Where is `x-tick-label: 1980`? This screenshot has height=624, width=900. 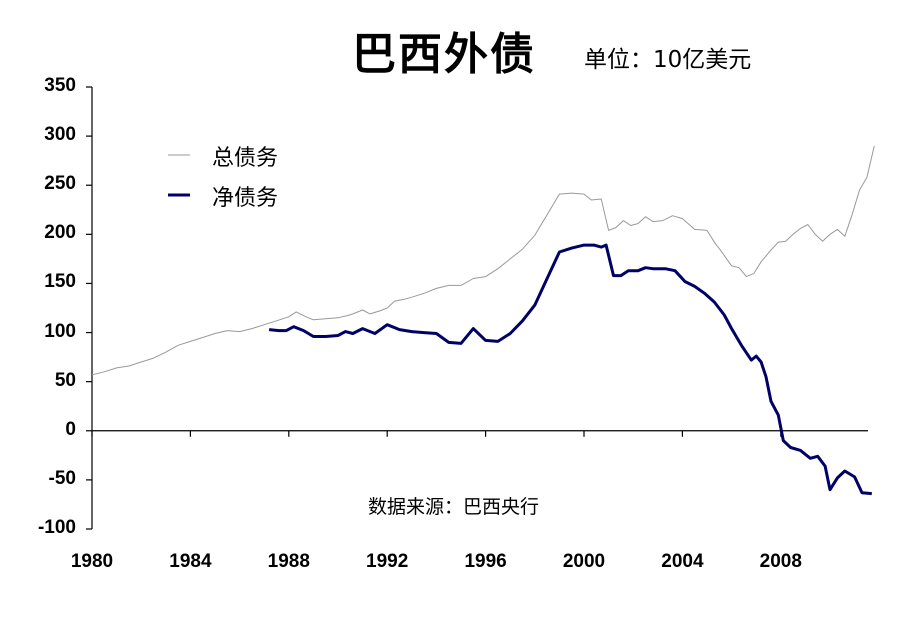
x-tick-label: 1980 is located at coordinates (92, 561).